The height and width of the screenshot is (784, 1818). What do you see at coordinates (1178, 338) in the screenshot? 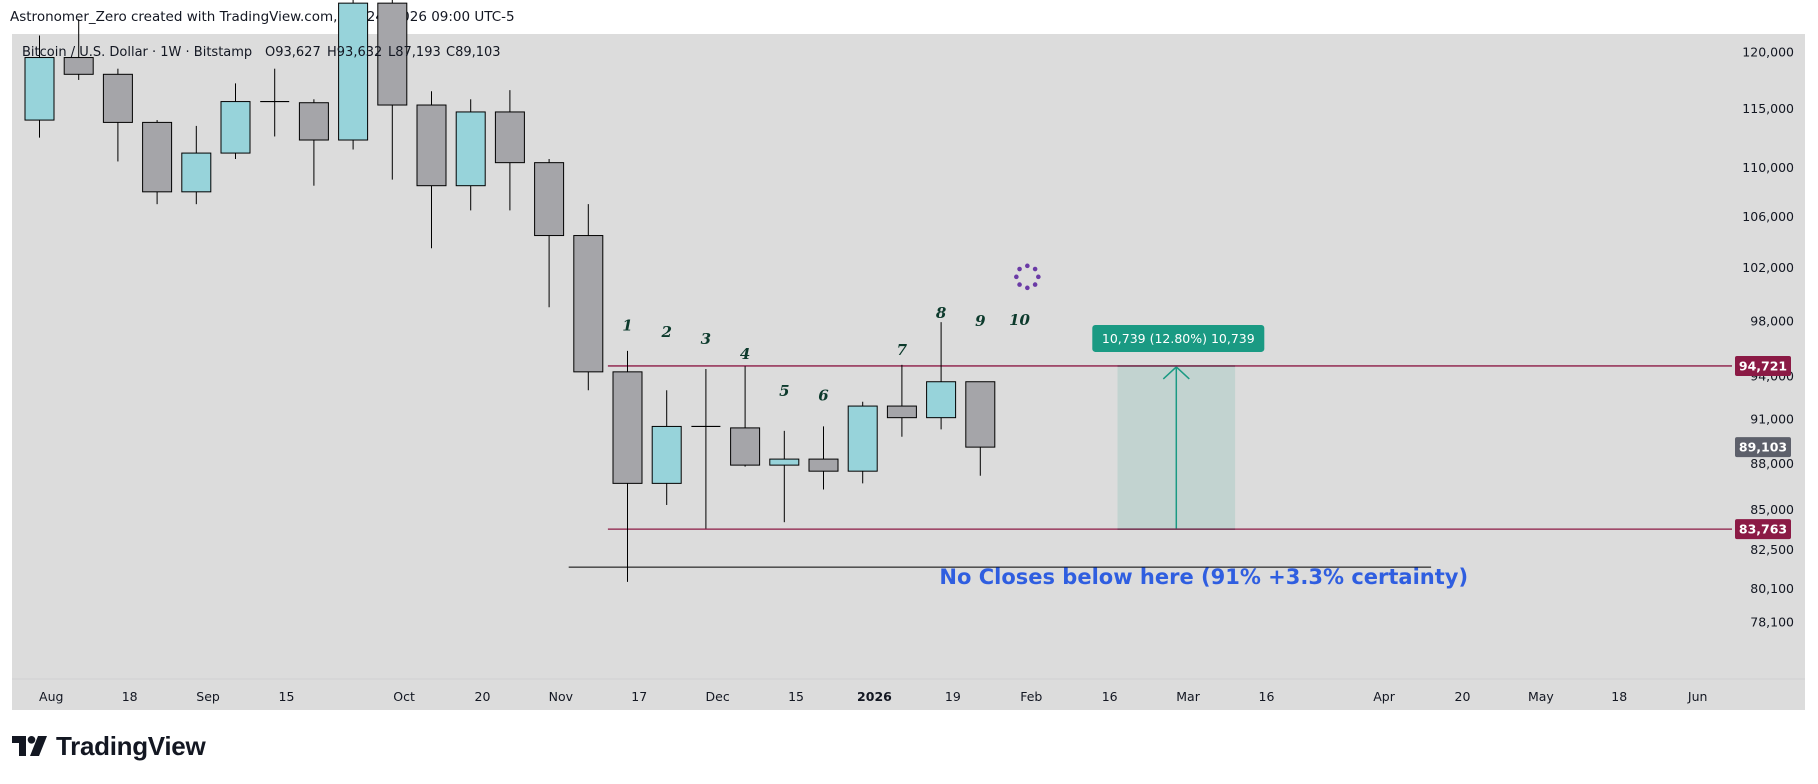
I see `measure-label-bubble` at bounding box center [1178, 338].